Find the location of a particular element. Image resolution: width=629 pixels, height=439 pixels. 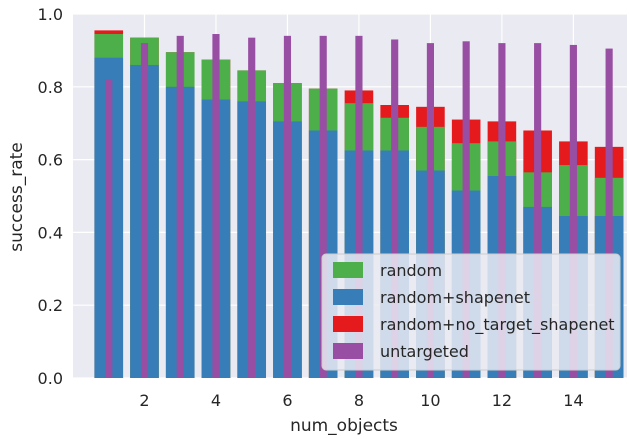

y-tick-label: 0.6 is located at coordinates (50, 160).